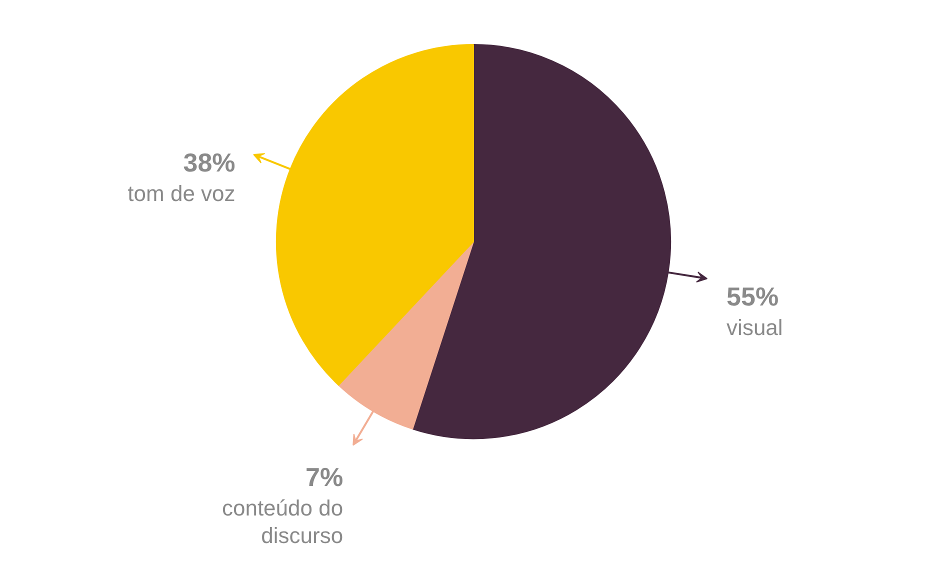  I want to click on slice-label: conteúdo do discurso, so click(283, 522).